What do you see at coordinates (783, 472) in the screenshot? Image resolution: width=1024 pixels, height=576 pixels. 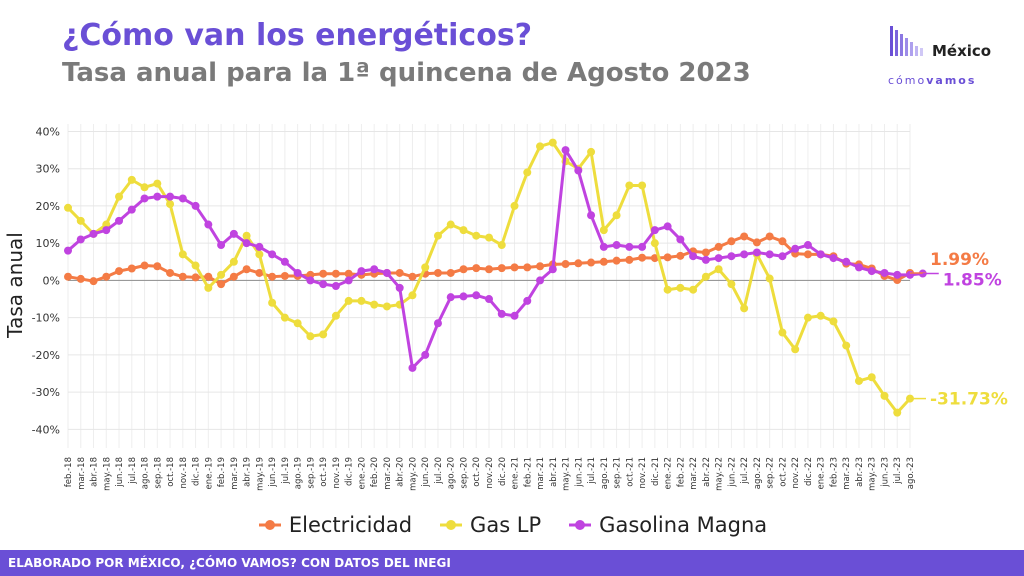 I see `x-tick-label: oct.-22` at bounding box center [783, 472].